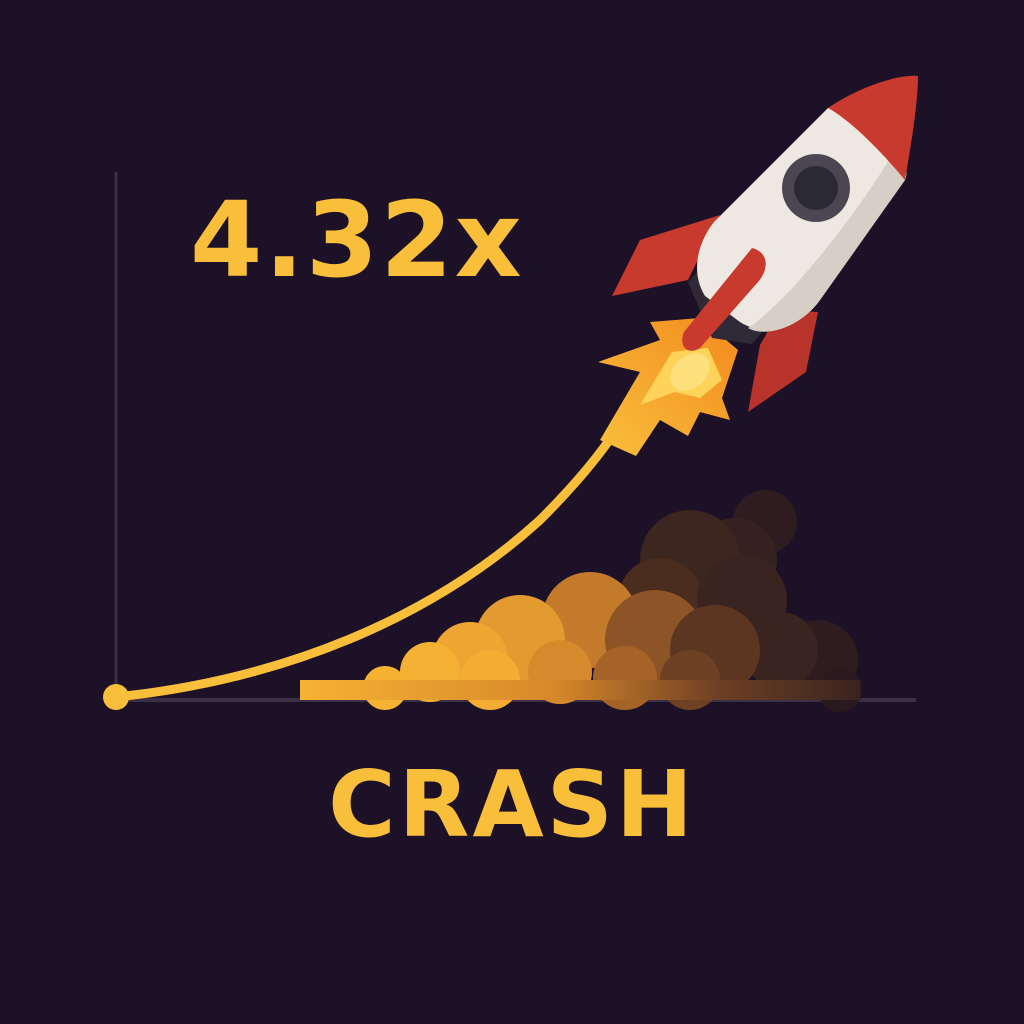 The height and width of the screenshot is (1024, 1024). Describe the element at coordinates (765, 243) in the screenshot. I see `rocket-icon` at that location.